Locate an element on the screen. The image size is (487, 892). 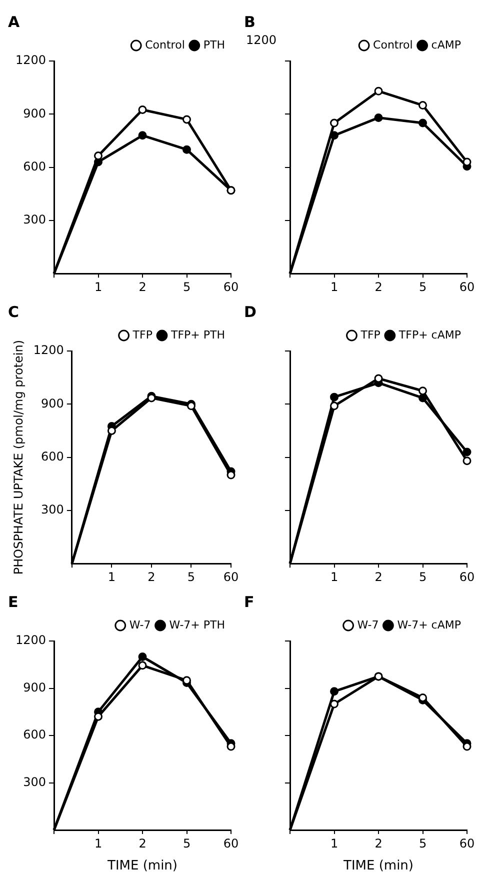
chart-title: F is located at coordinates (249, 601).